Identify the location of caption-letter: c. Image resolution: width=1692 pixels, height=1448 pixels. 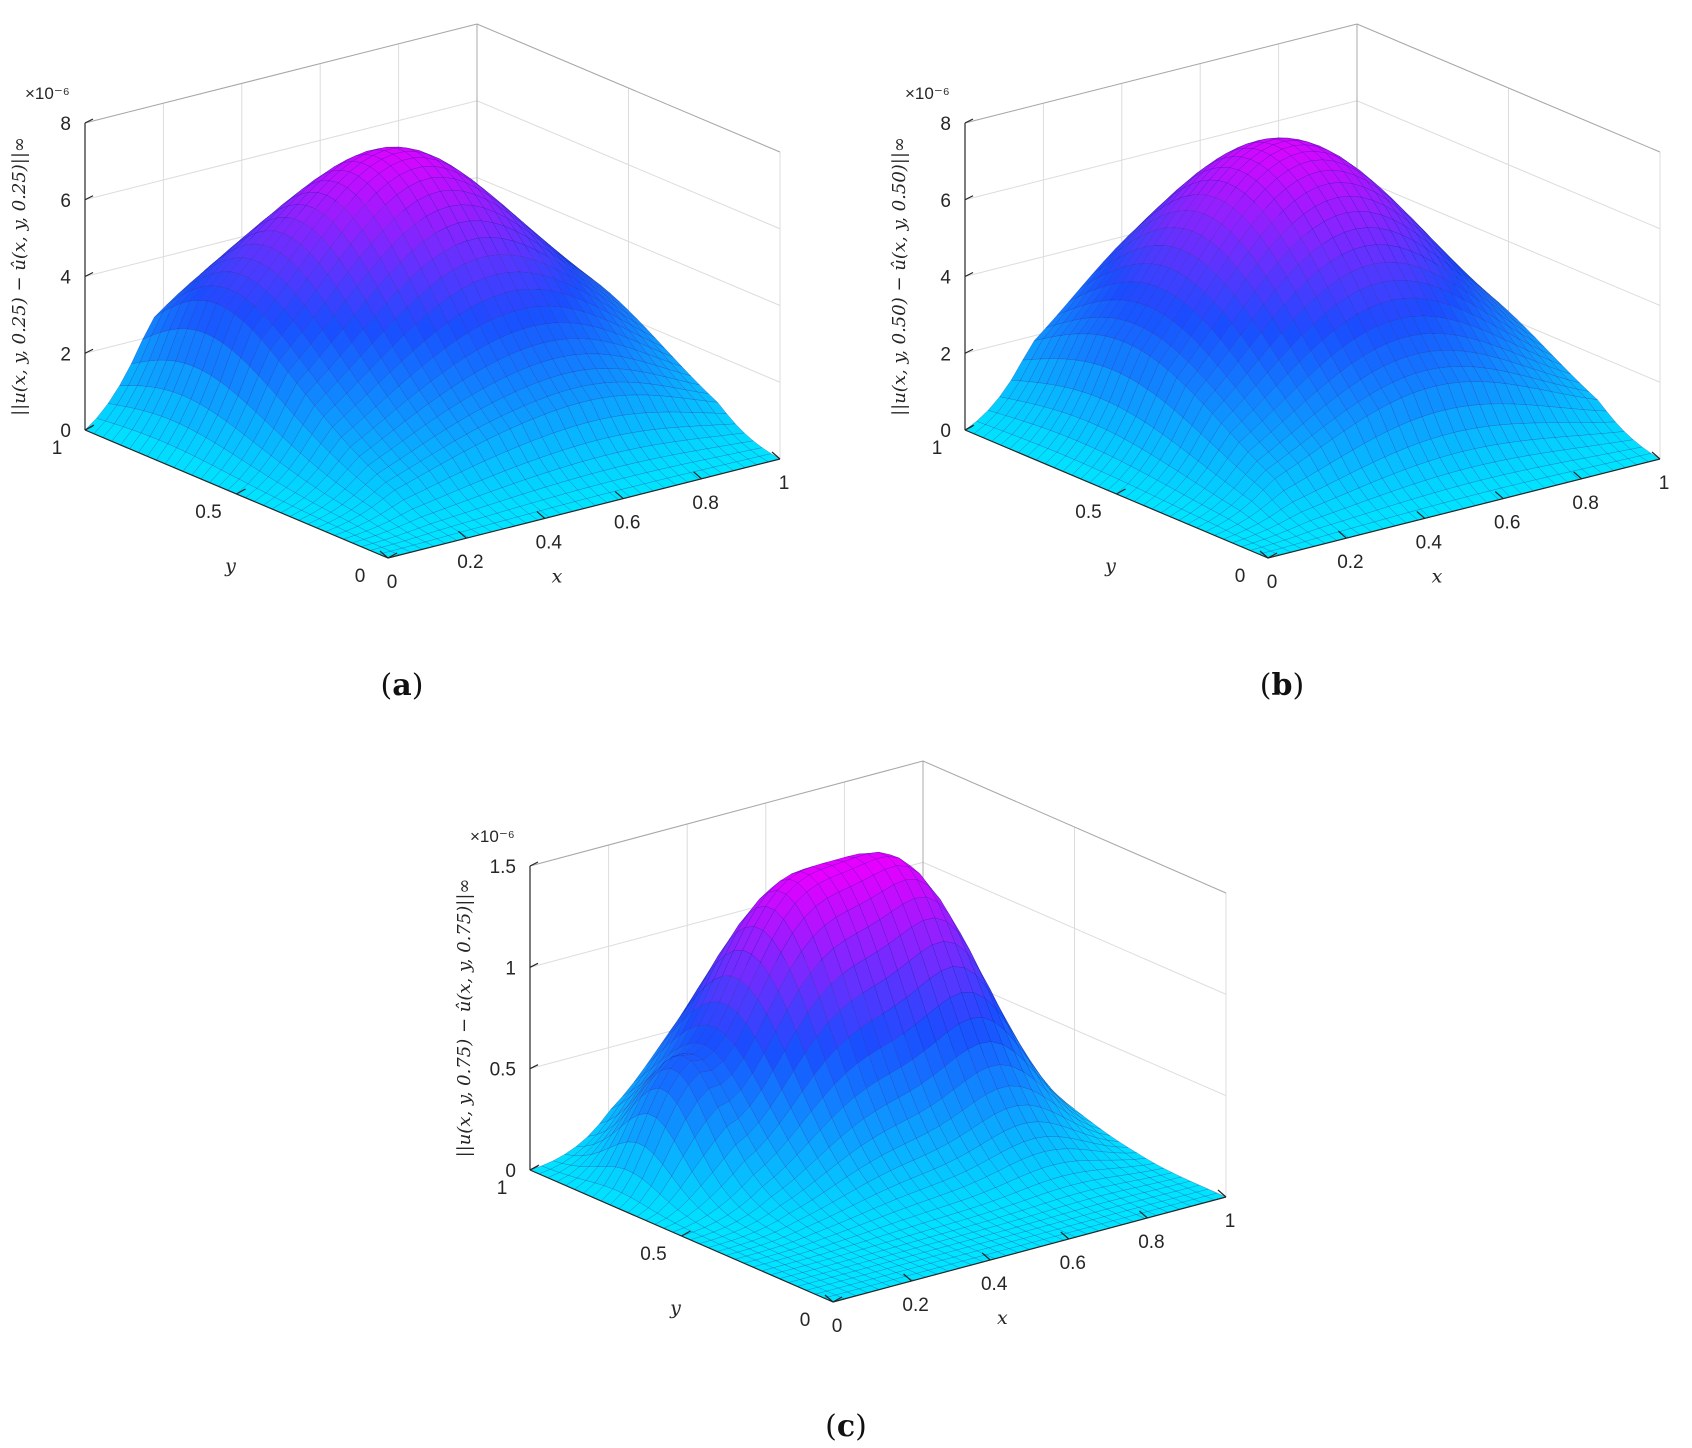
(846, 1426).